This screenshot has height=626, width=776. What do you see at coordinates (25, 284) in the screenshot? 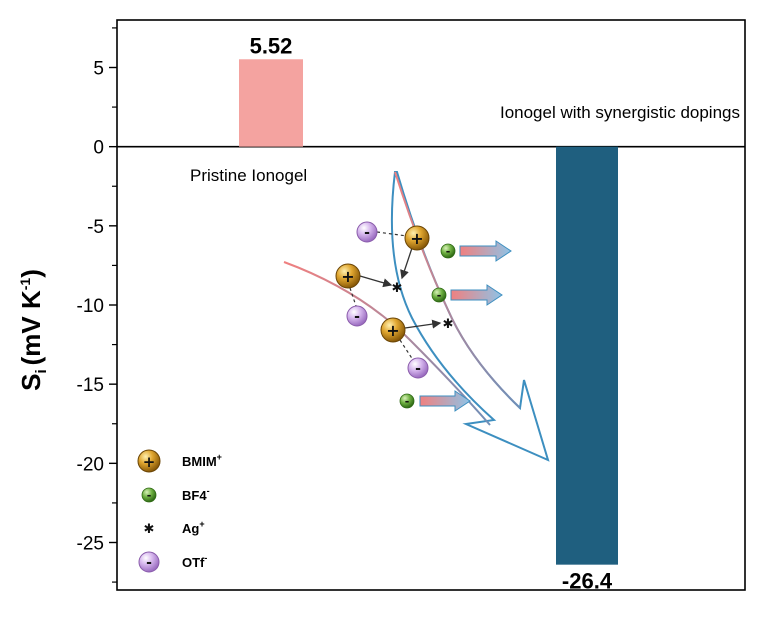
I see `y-axis-unit-superscript: -1` at bounding box center [25, 284].